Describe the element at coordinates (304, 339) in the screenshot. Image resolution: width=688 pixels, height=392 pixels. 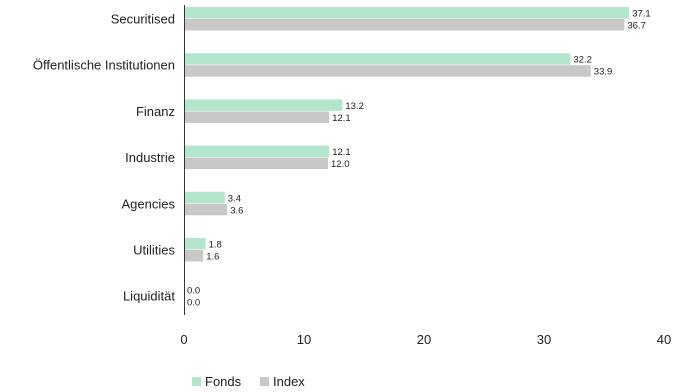
I see `x-tick-label: 10` at that location.